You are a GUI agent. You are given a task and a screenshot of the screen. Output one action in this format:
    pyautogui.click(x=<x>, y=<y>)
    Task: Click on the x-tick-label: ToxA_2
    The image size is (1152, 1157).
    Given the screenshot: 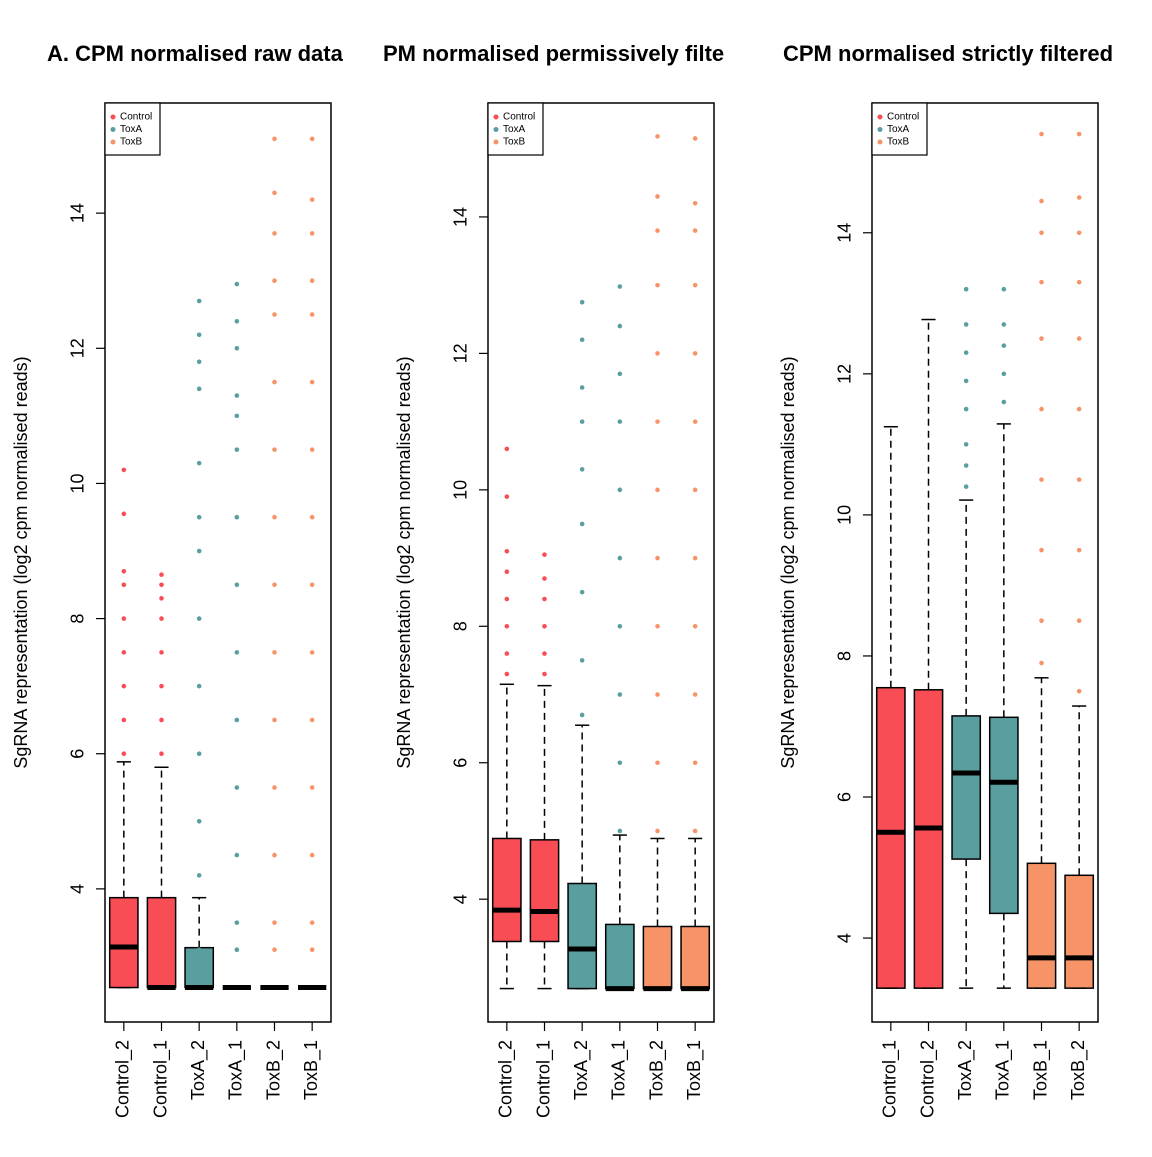 What is the action you would take?
    pyautogui.click(x=198, y=1070)
    